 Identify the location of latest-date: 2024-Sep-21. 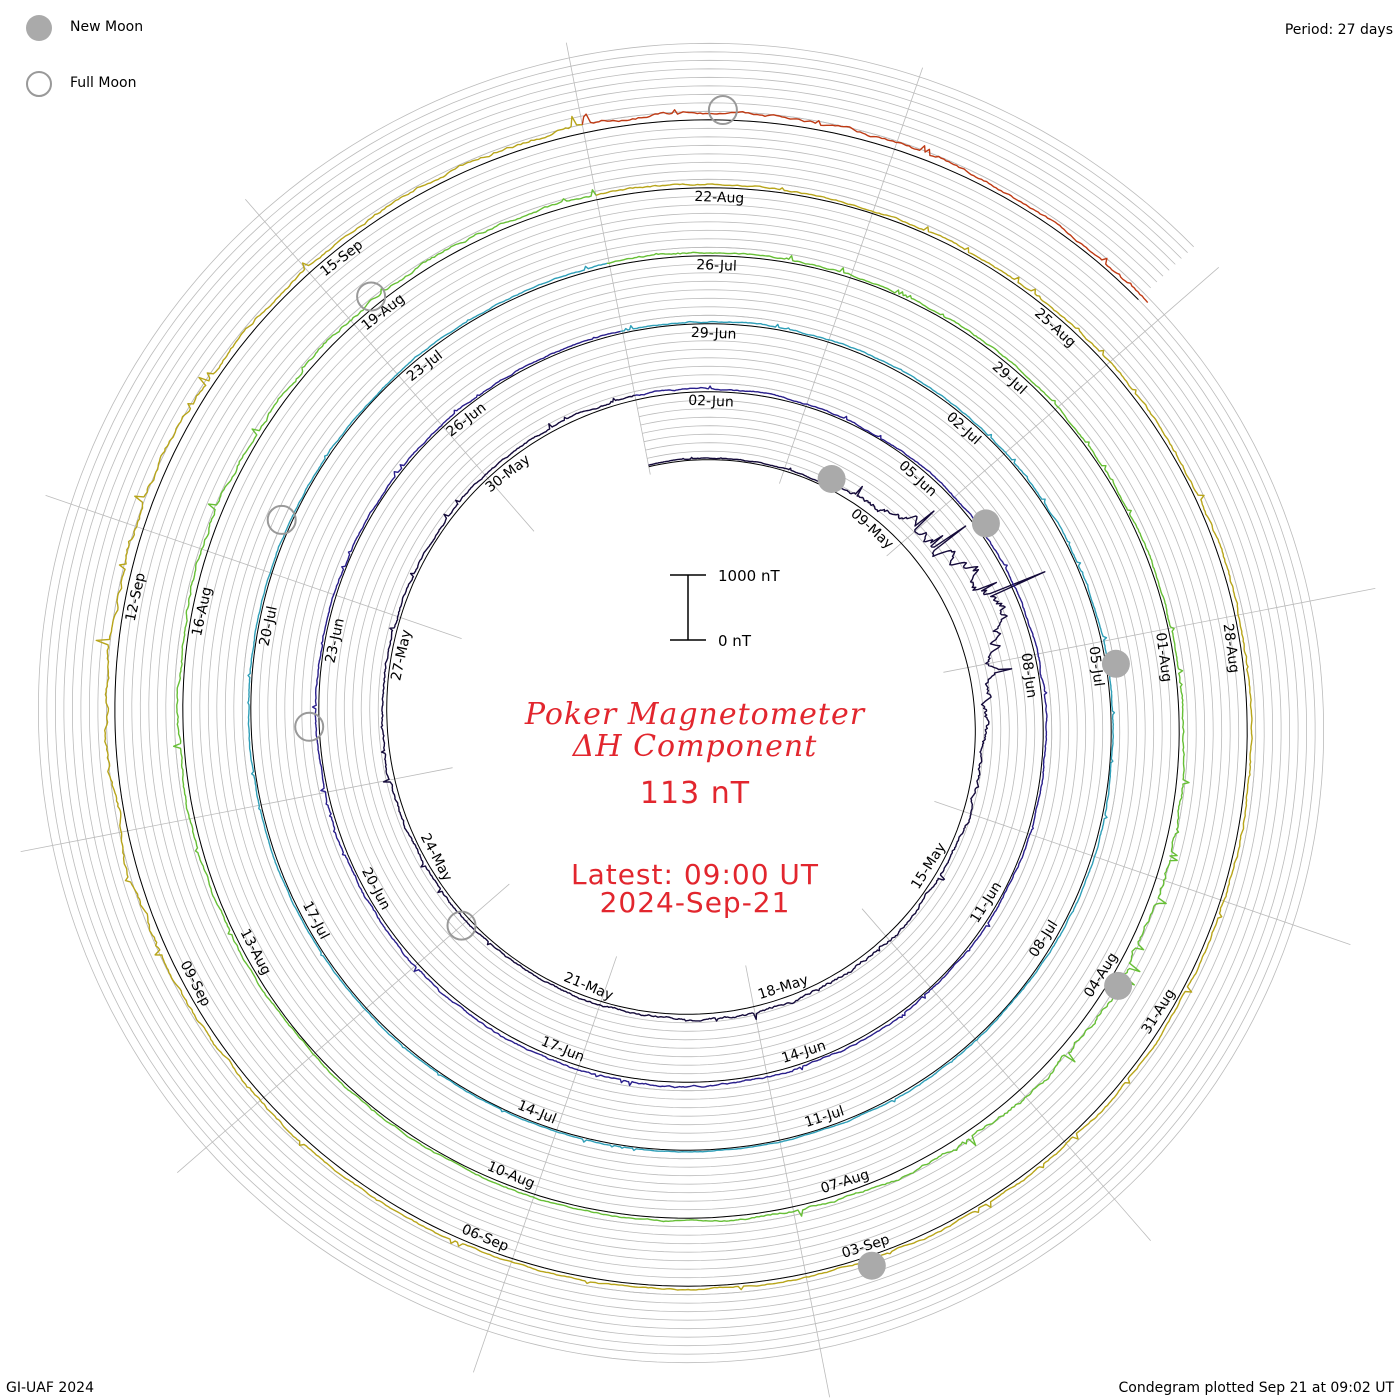
(695, 902).